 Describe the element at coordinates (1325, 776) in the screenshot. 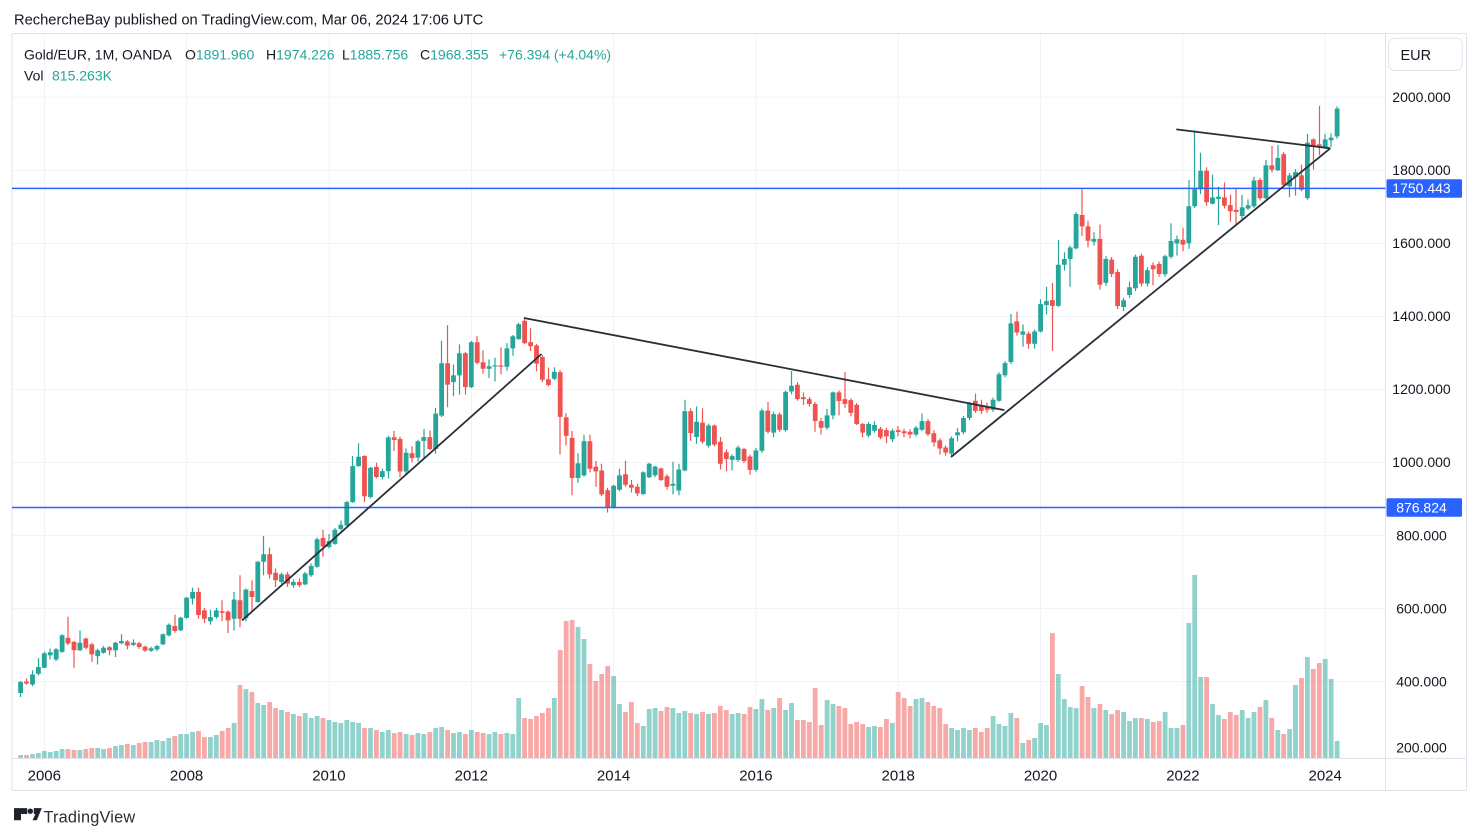

I see `svg-text: 2024` at that location.